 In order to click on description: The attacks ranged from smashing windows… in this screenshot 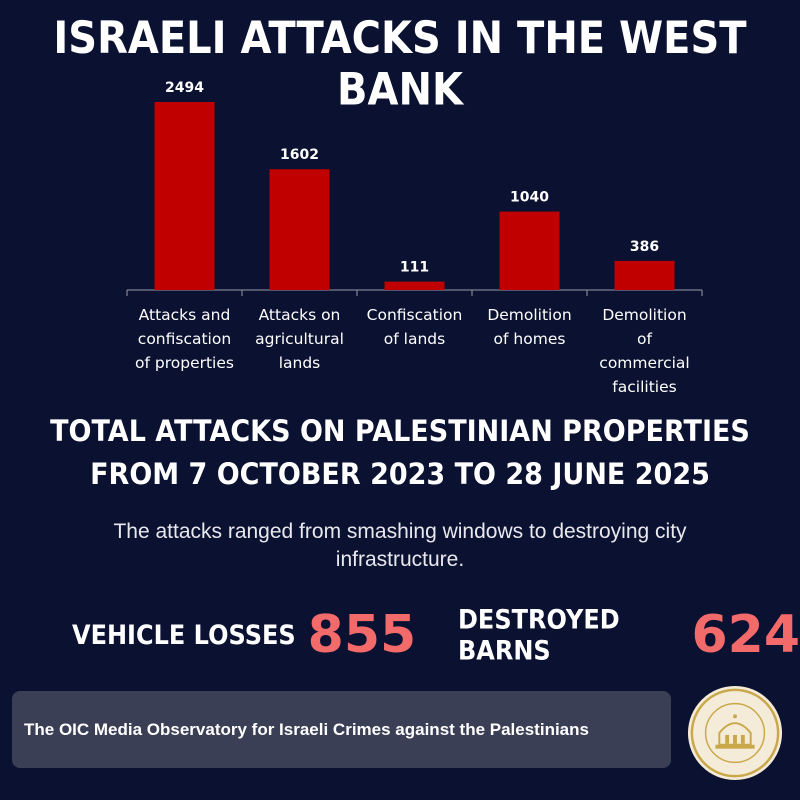, I will do `click(400, 545)`.